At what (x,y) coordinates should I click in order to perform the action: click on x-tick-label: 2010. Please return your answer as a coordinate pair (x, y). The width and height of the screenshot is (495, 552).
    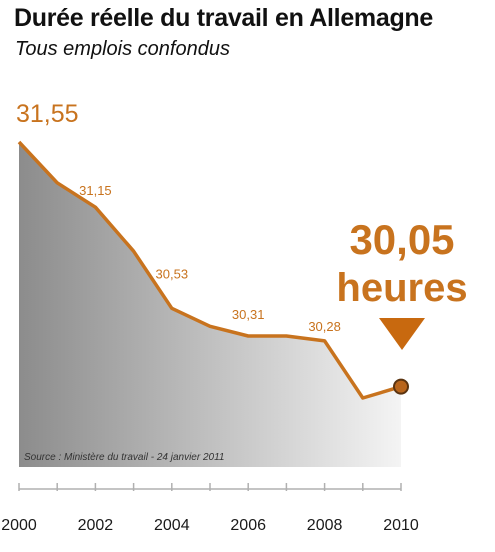
    Looking at the image, I should click on (401, 525).